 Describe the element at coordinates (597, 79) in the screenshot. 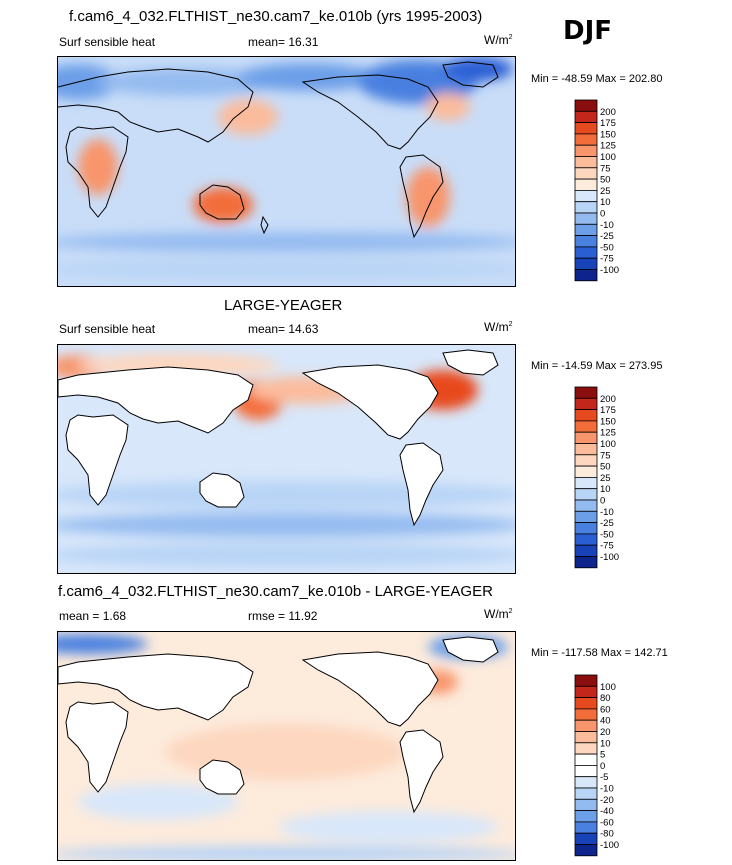

I see `panel-1-minmax: Min = -48.59 Max = 202.80` at that location.